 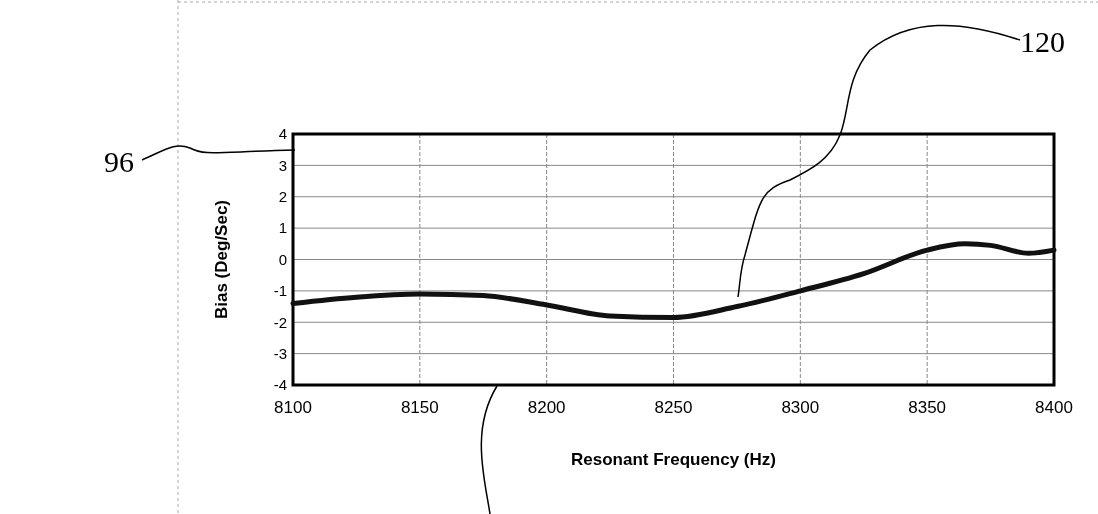 I want to click on x-tick-label: 8150, so click(x=419, y=407).